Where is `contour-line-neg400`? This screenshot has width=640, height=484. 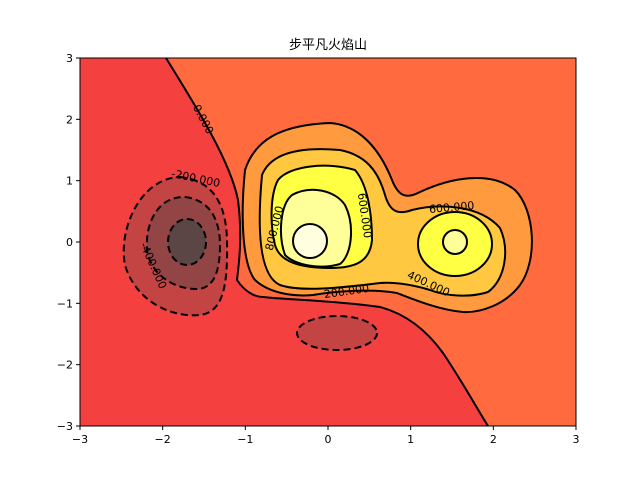 contour-line-neg400 is located at coordinates (183, 243).